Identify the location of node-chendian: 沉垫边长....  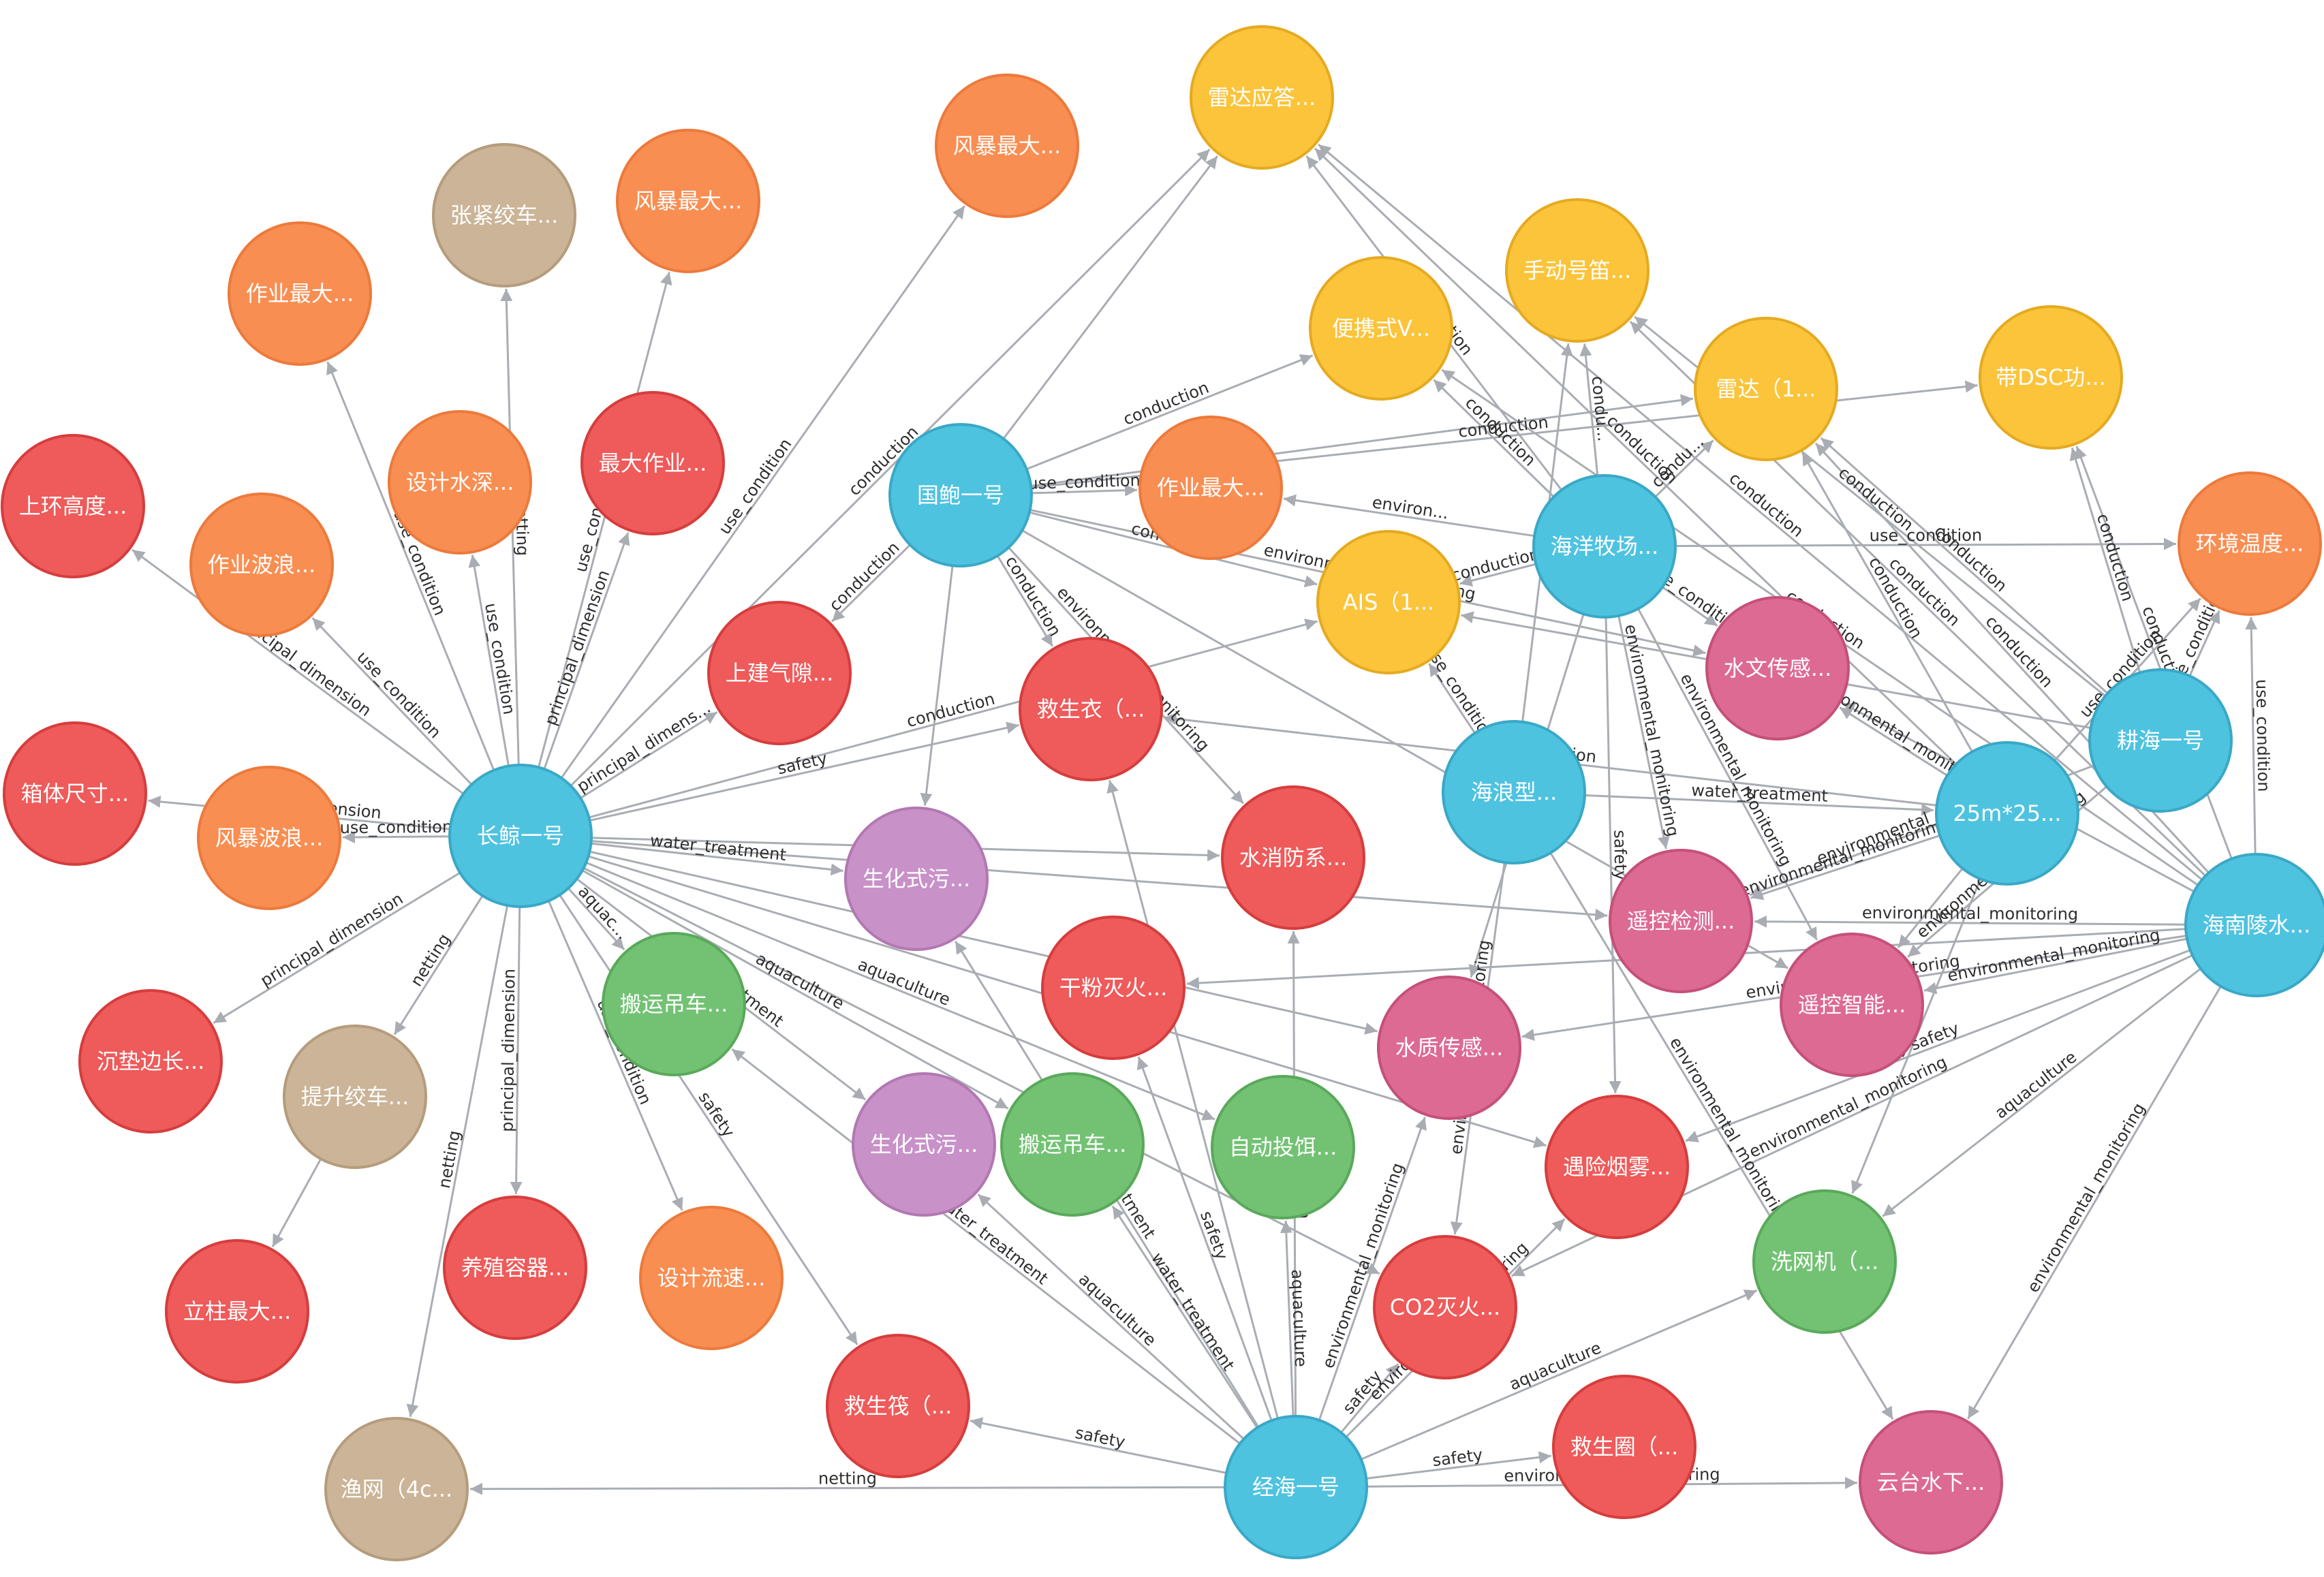
(150, 1061).